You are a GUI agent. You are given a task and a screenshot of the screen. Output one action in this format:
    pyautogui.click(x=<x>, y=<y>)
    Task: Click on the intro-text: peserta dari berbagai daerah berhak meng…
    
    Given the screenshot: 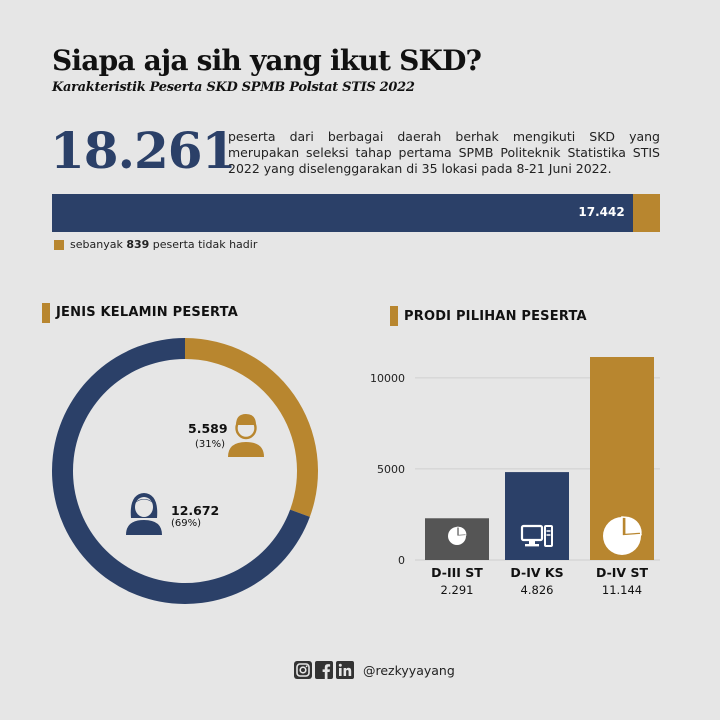 What is the action you would take?
    pyautogui.click(x=444, y=152)
    